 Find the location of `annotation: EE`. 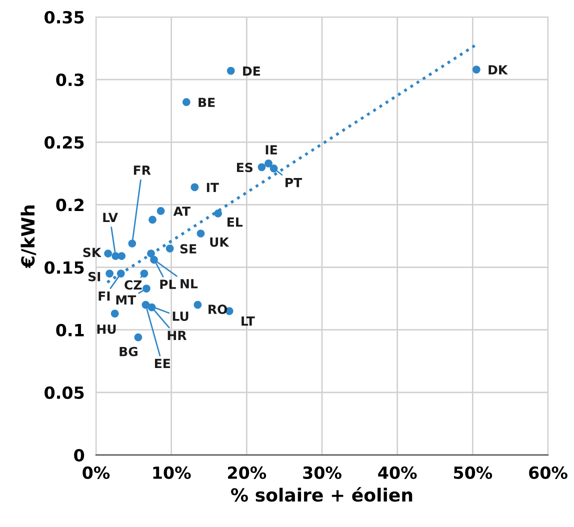

annotation: EE is located at coordinates (162, 363).